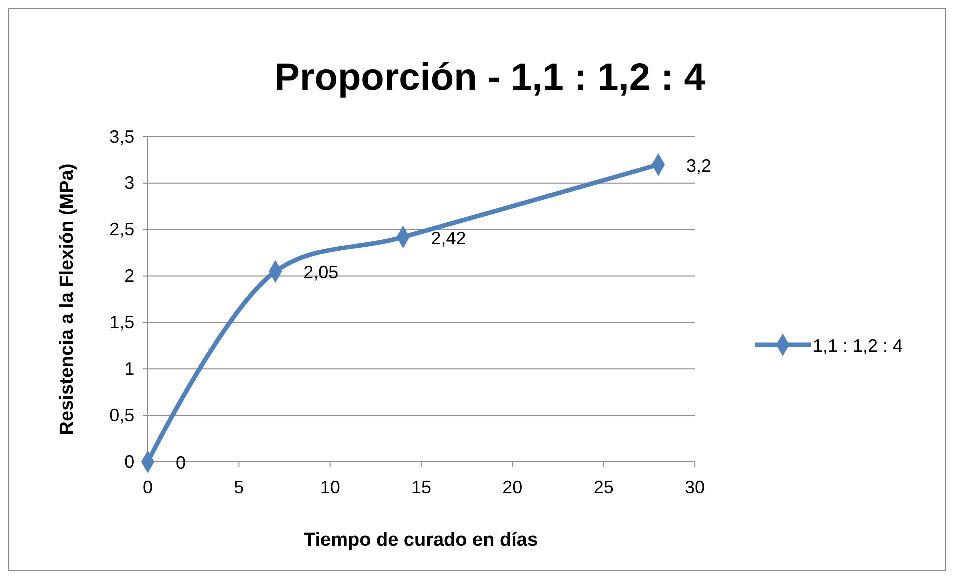 The width and height of the screenshot is (954, 579). I want to click on data-label: 3,2, so click(699, 166).